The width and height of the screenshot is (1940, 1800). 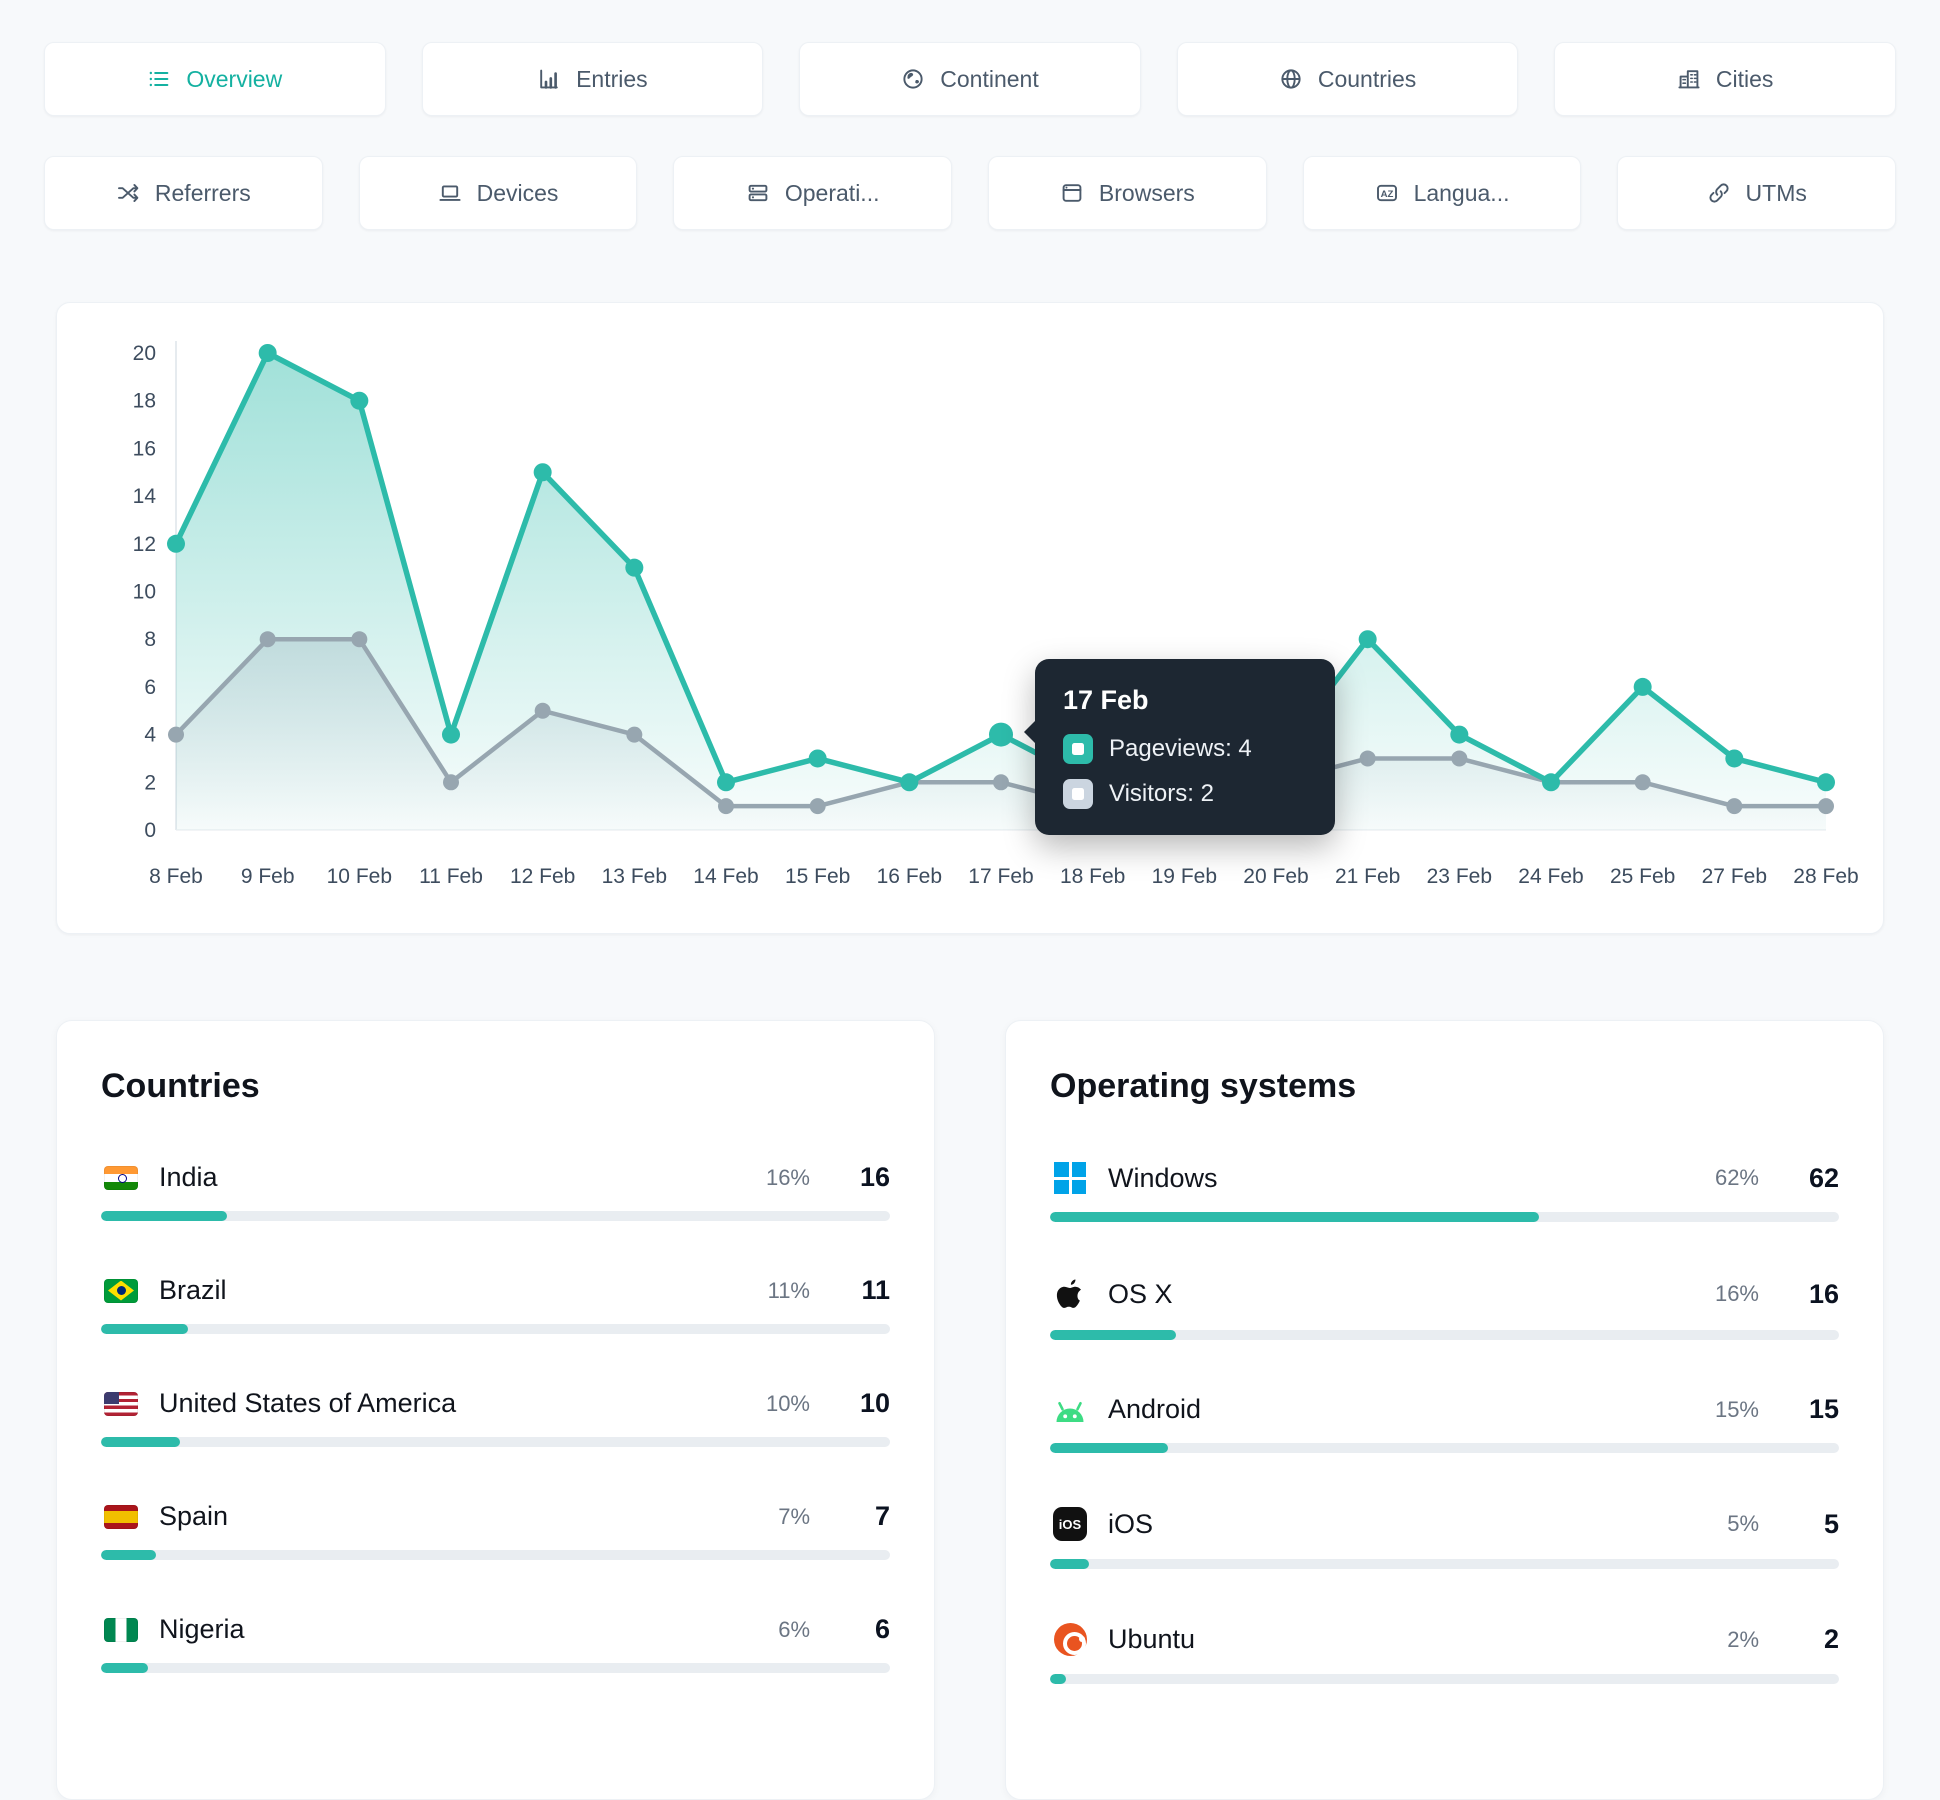 I want to click on tab-devices: Devices, so click(x=498, y=193).